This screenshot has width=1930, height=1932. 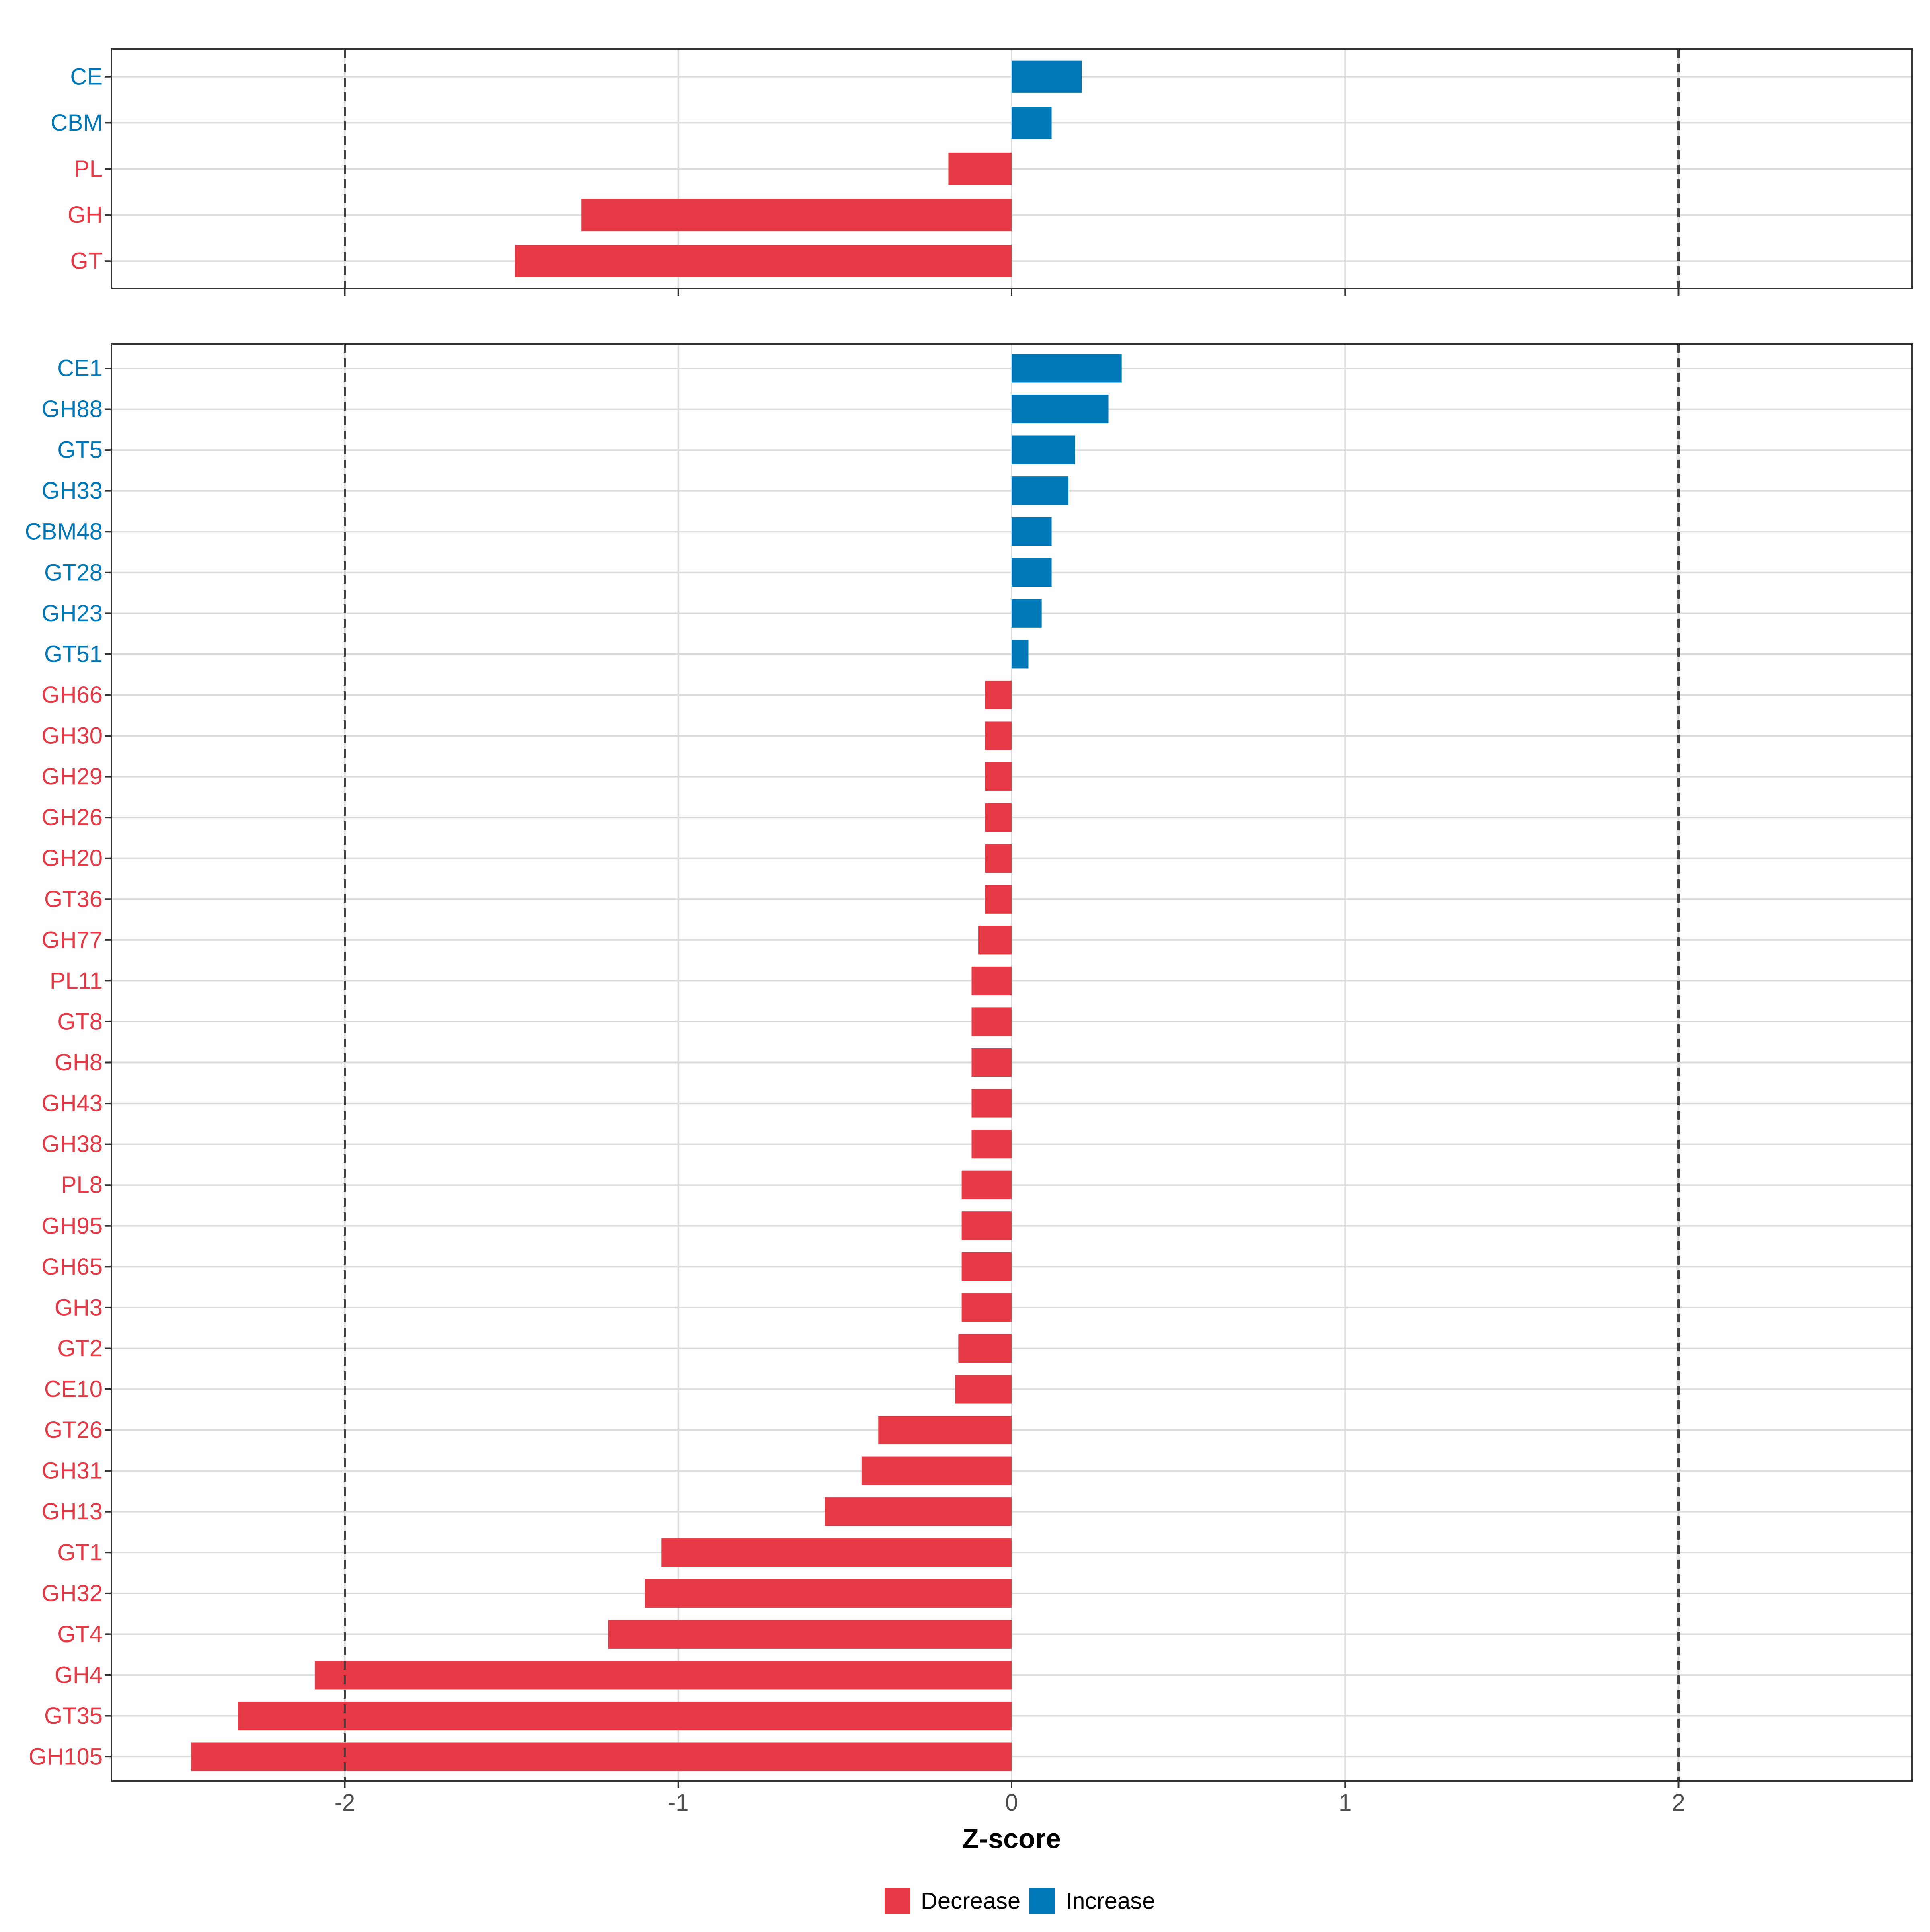 I want to click on category-label-GT35: GT35, so click(x=73, y=1716).